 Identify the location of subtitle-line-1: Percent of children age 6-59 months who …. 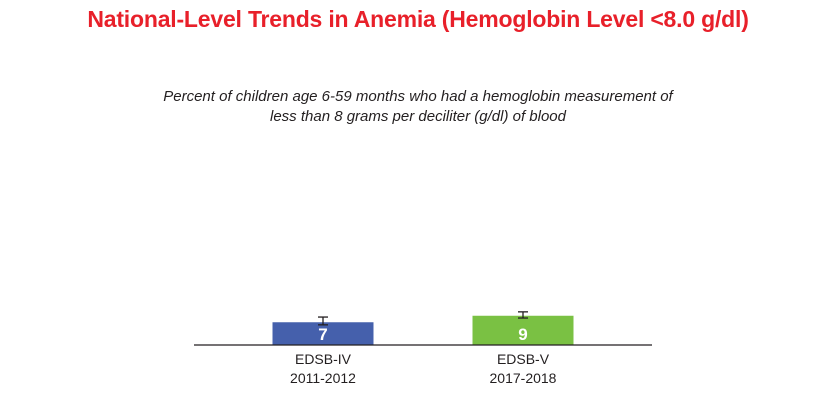
(418, 96).